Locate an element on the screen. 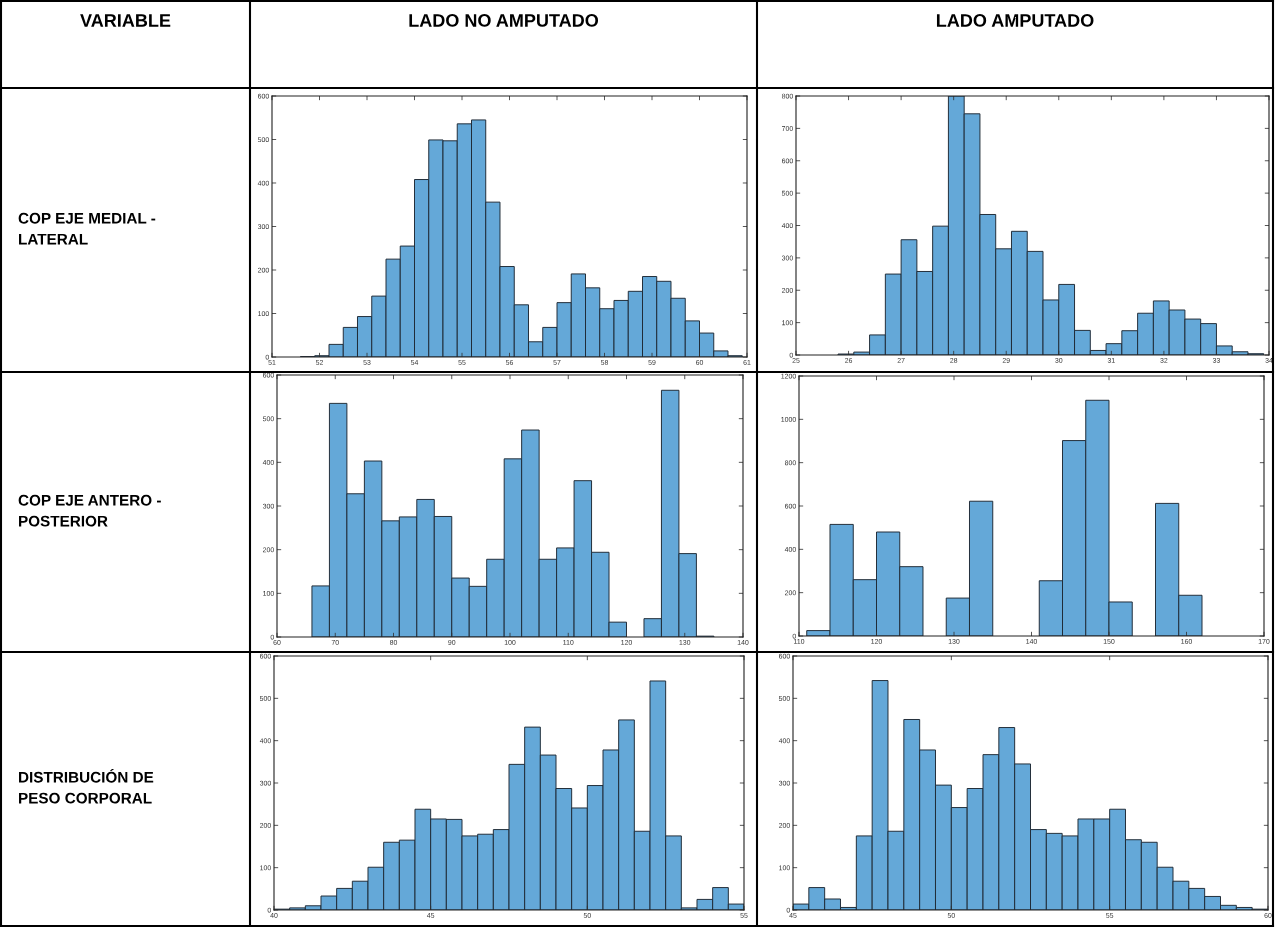  chart-title: LADO NO AMPUTADO is located at coordinates (504, 20).